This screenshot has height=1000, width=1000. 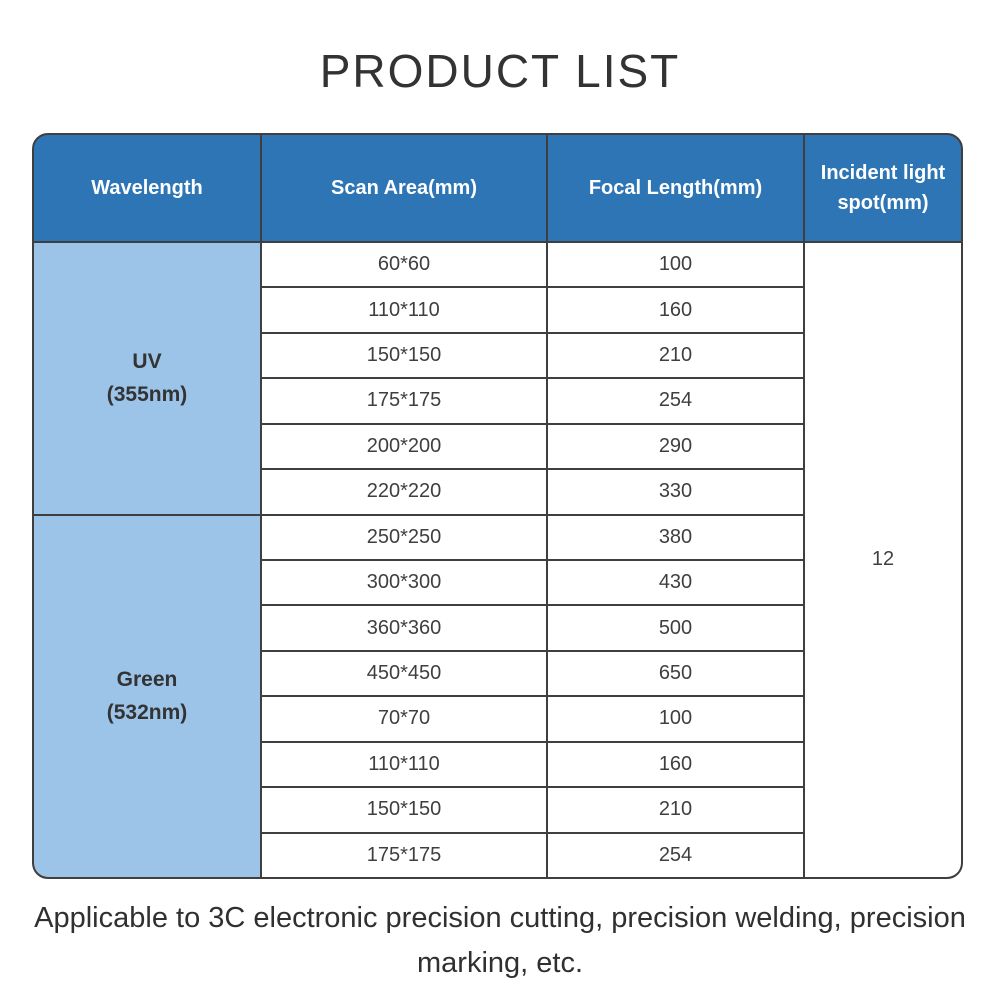 What do you see at coordinates (404, 673) in the screenshot?
I see `scan-area-cell: 450*450` at bounding box center [404, 673].